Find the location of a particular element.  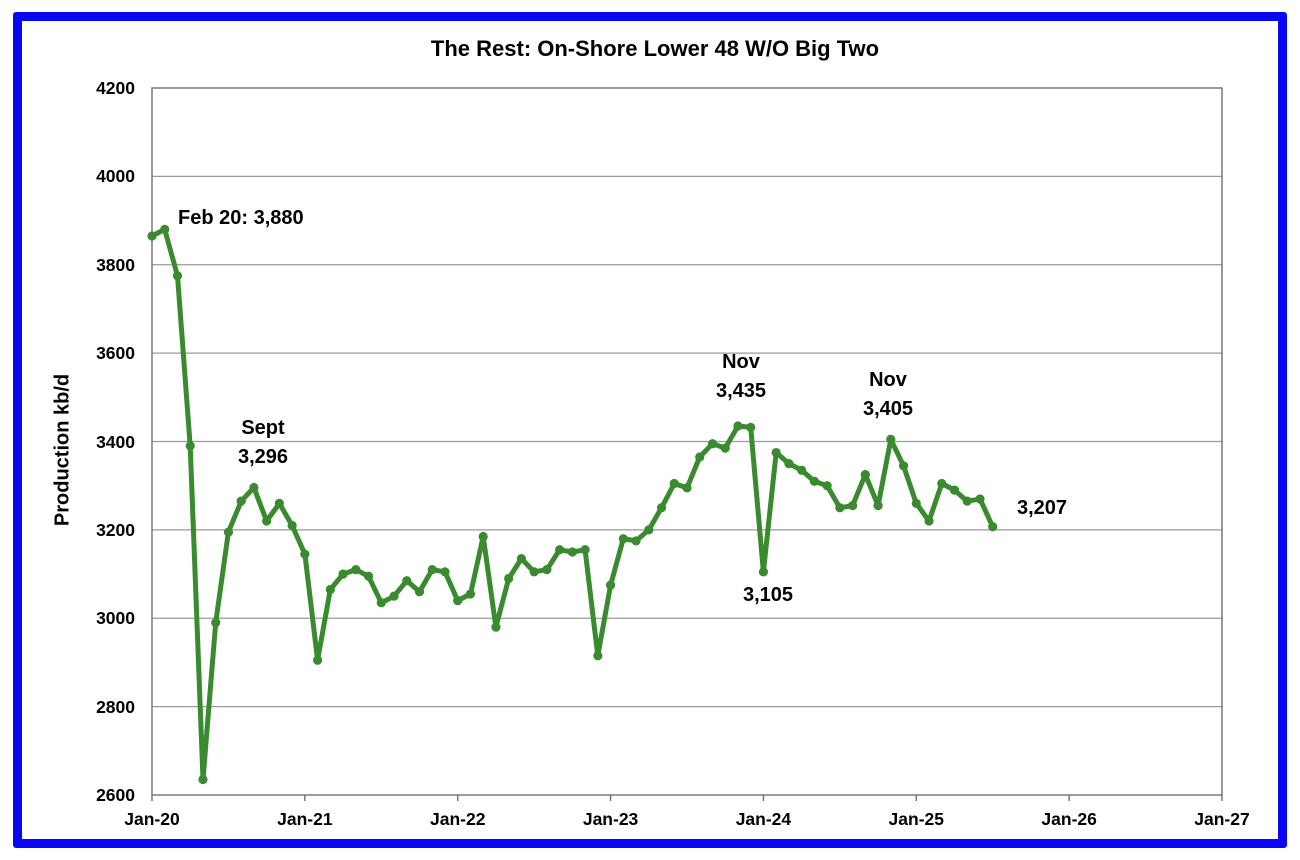

y-tick-label: 2600 is located at coordinates (115, 795).